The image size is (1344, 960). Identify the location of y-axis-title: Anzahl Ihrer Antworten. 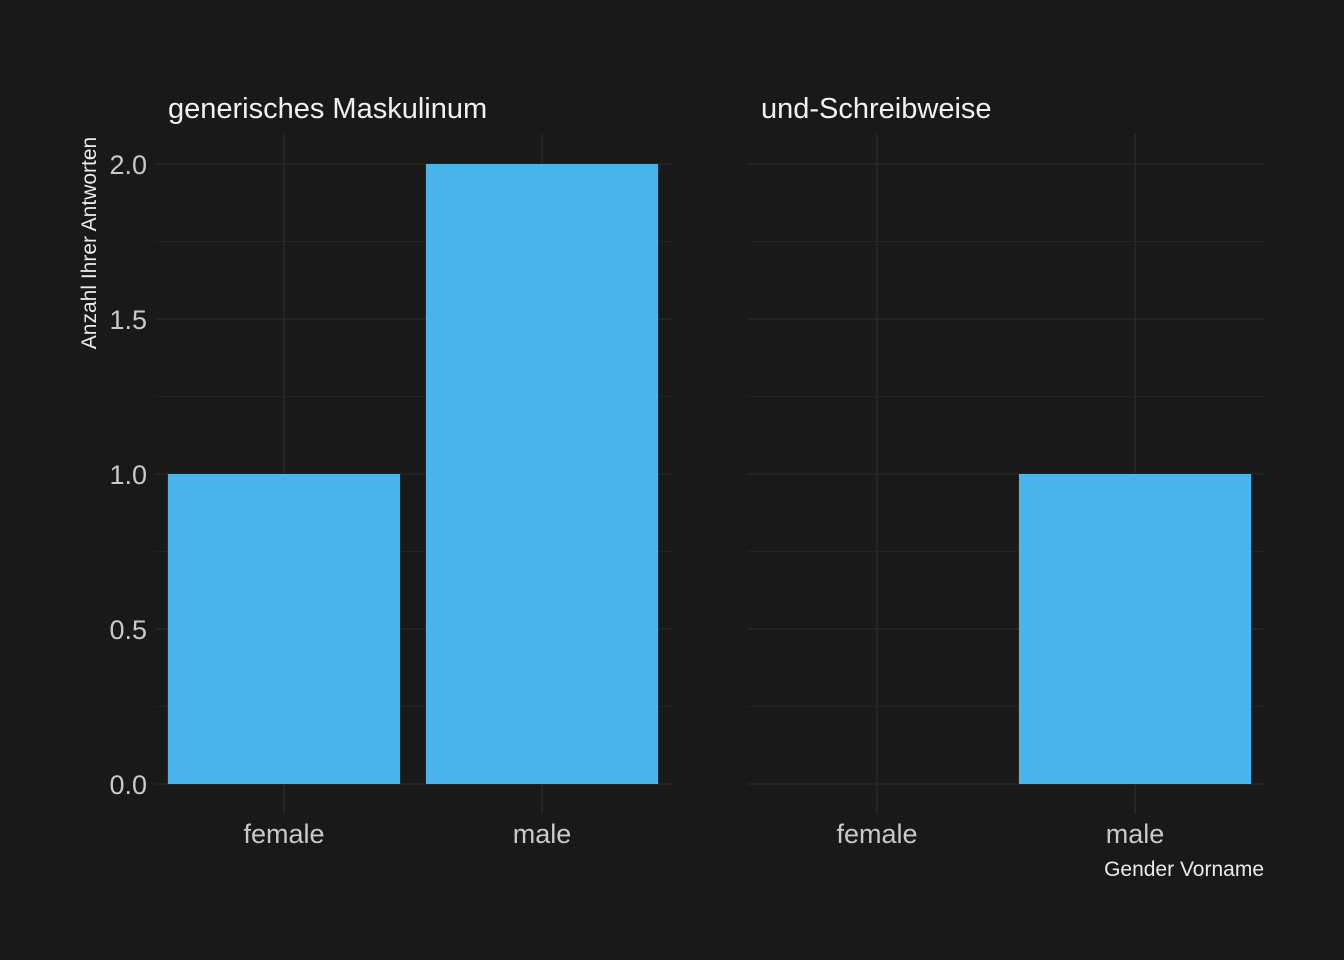
(89, 243).